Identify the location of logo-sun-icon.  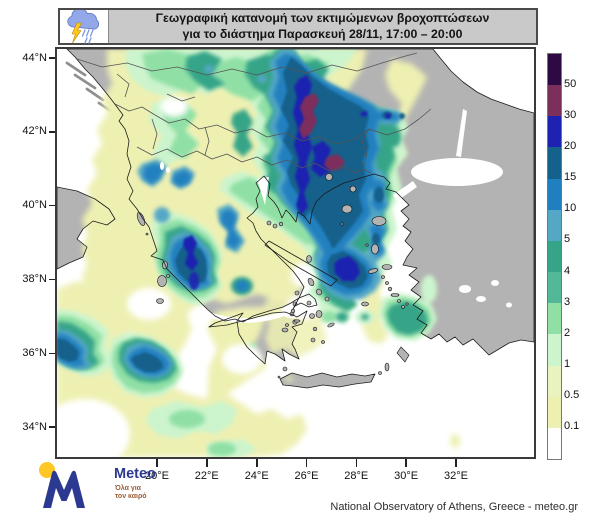
(47, 470).